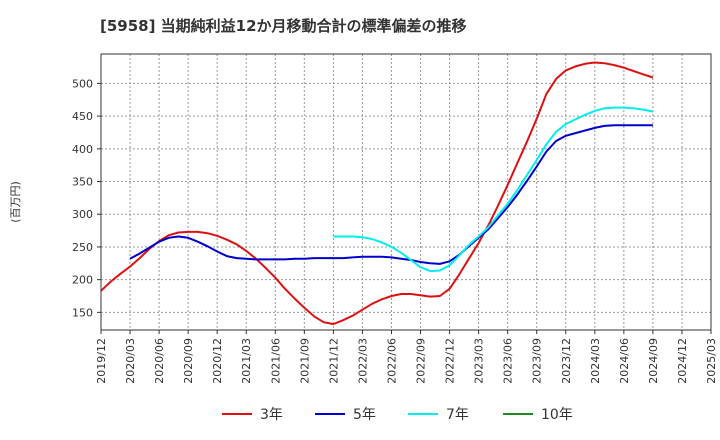 Image resolution: width=720 pixels, height=440 pixels. What do you see at coordinates (275, 361) in the screenshot?
I see `x-tick-label: 2021/06` at bounding box center [275, 361].